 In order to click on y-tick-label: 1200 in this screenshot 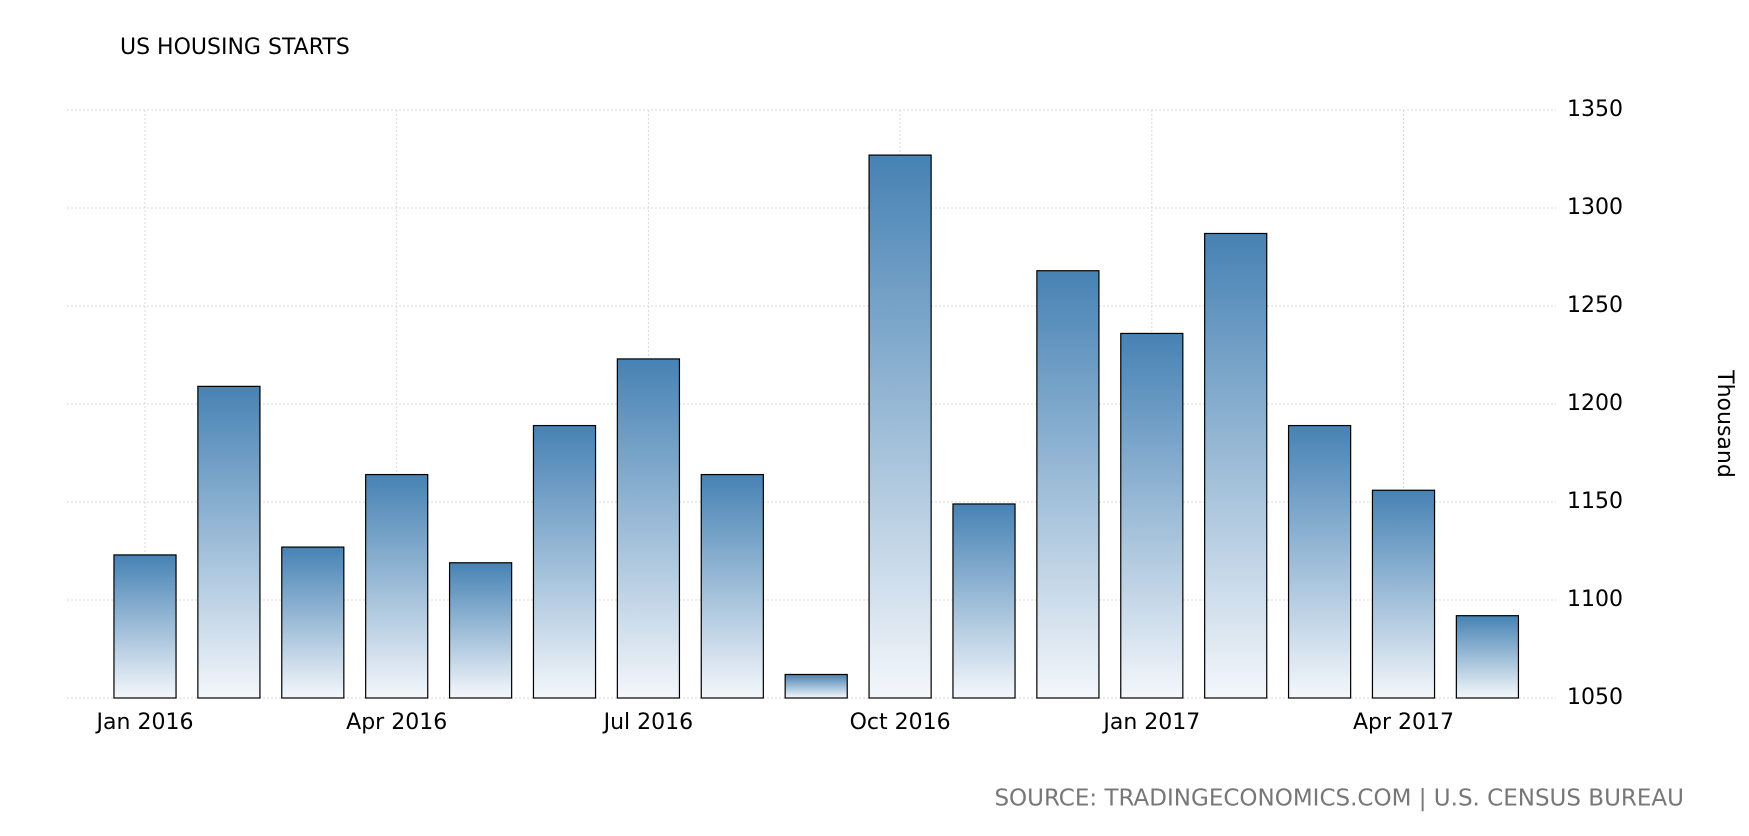, I will do `click(1595, 403)`.